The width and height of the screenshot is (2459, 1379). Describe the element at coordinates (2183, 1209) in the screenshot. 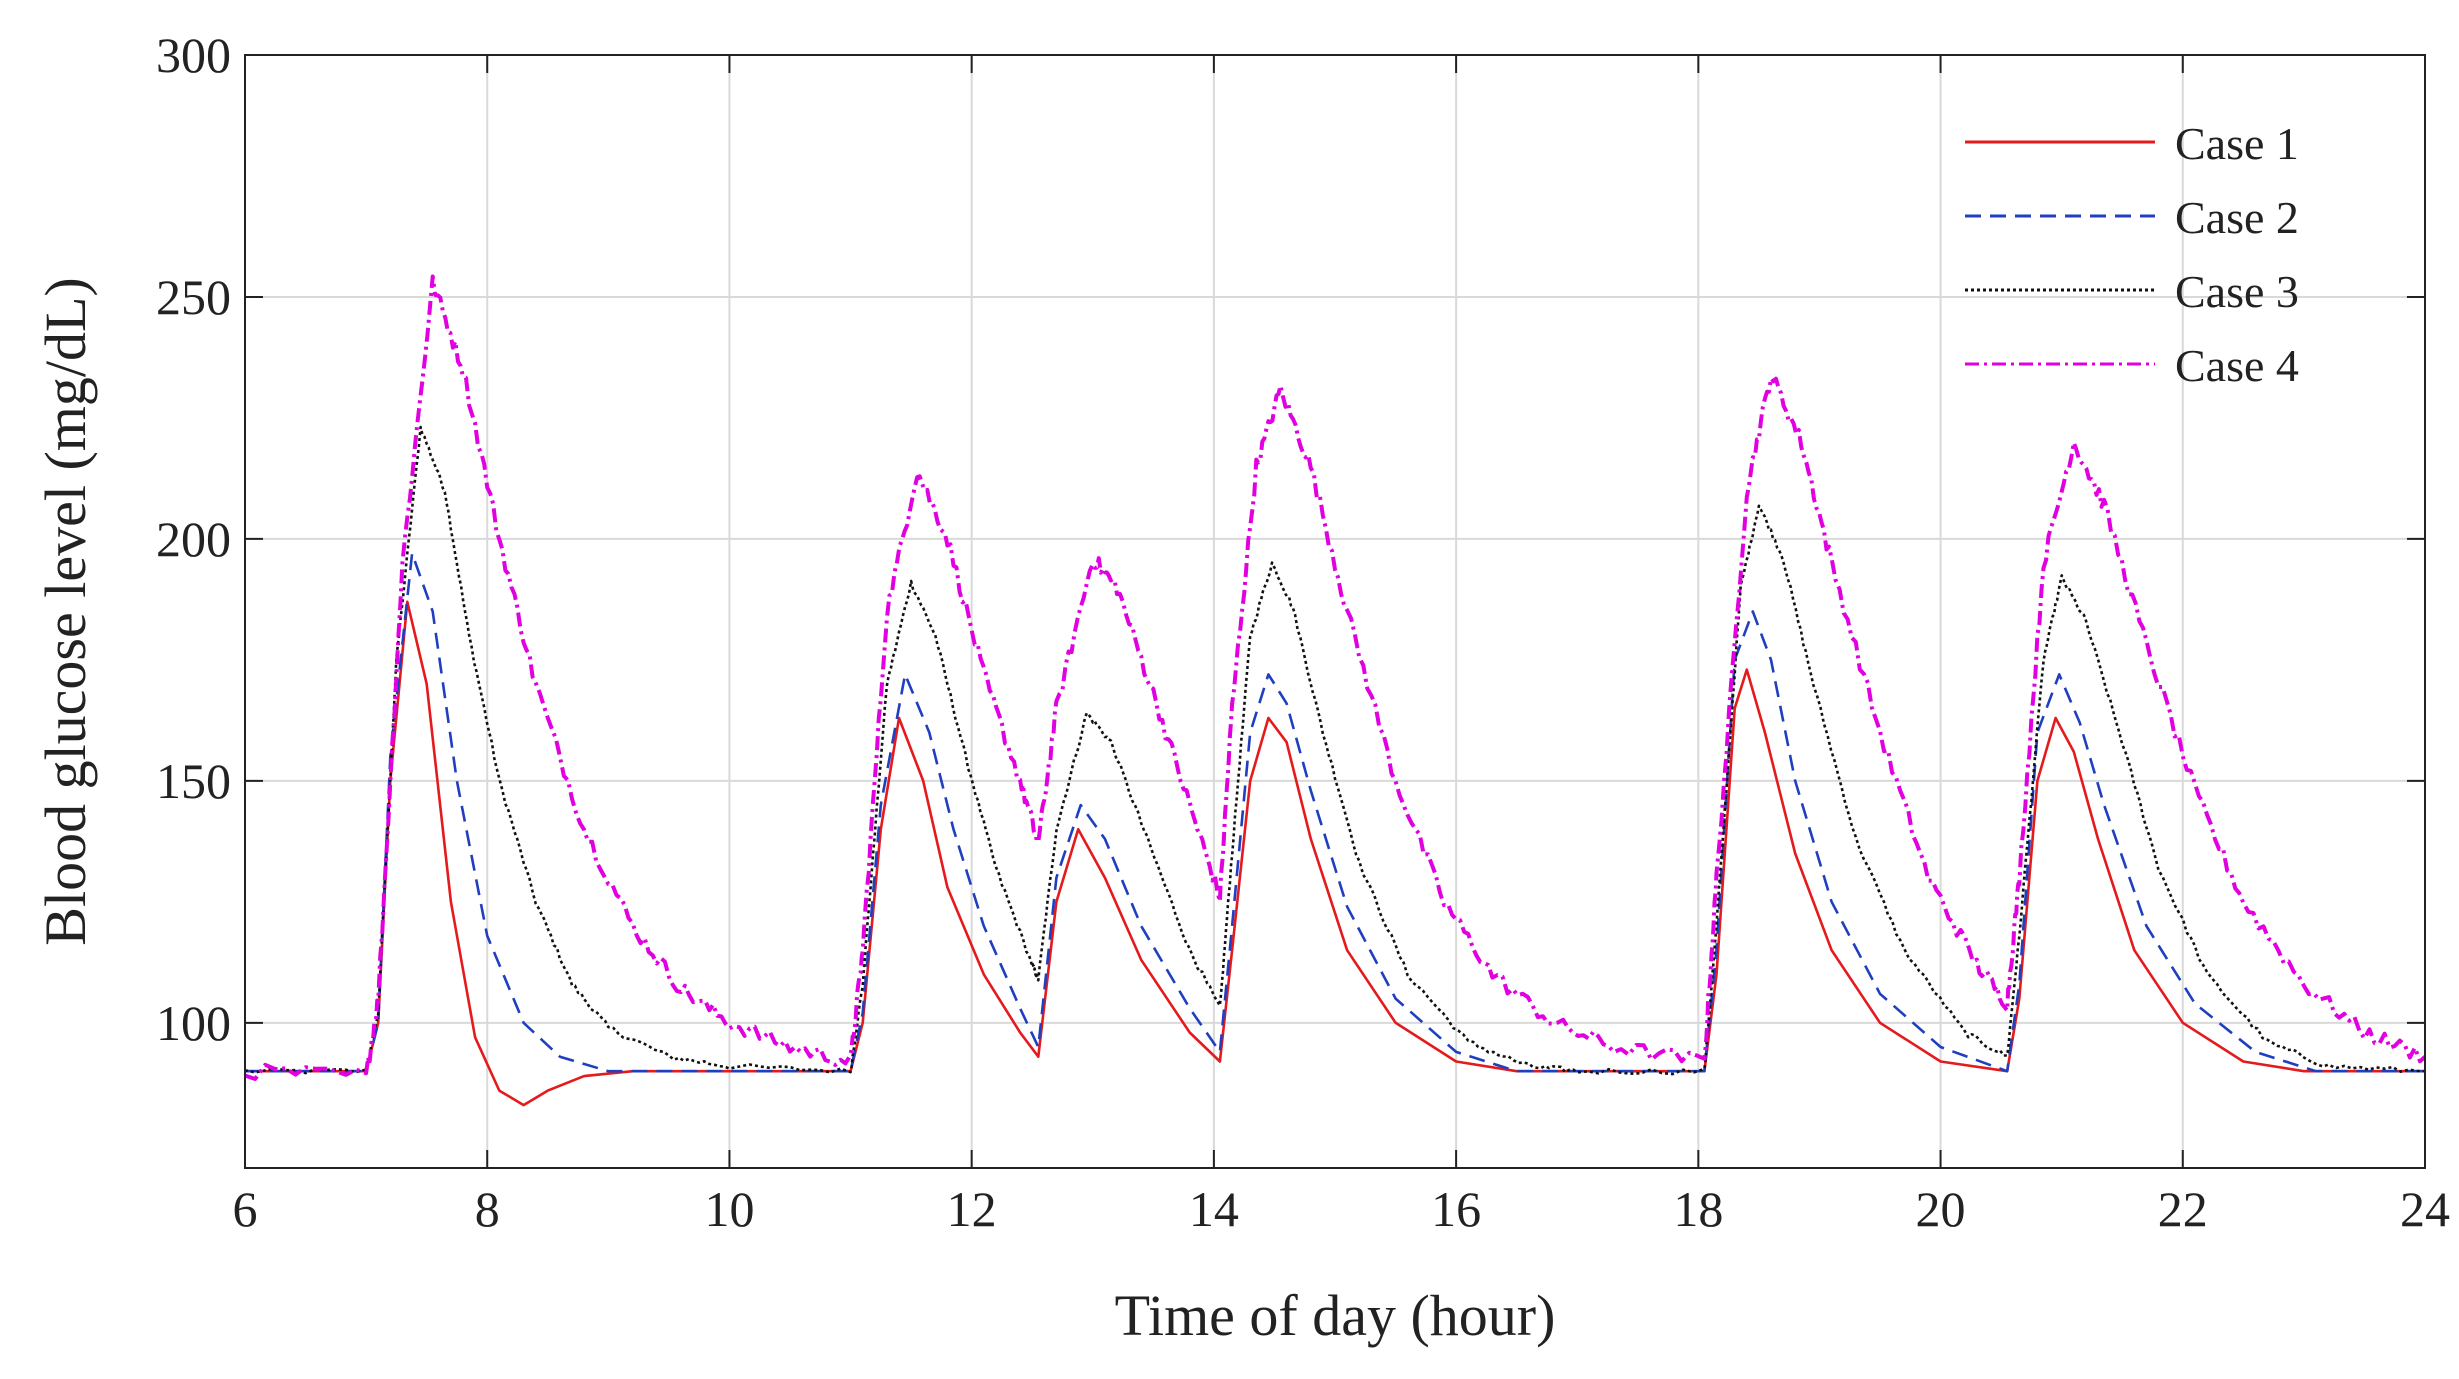

I see `x-tick-label: 22` at that location.